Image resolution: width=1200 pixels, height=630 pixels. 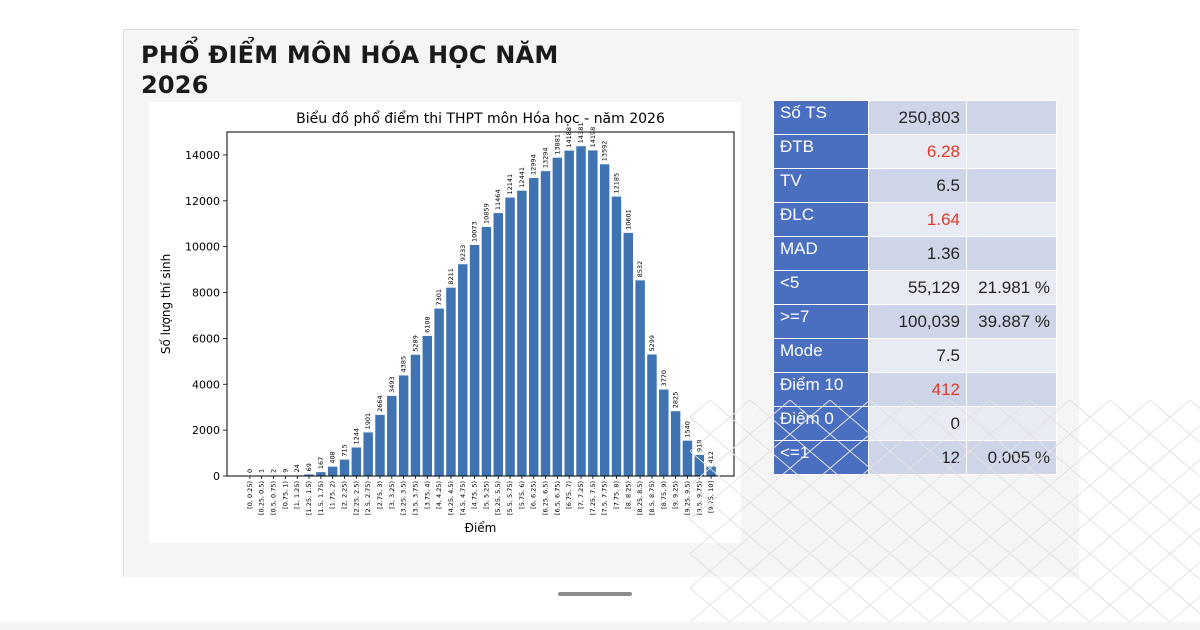 I want to click on chart-x-tick-label: [6.5, 6.75), so click(x=557, y=498).